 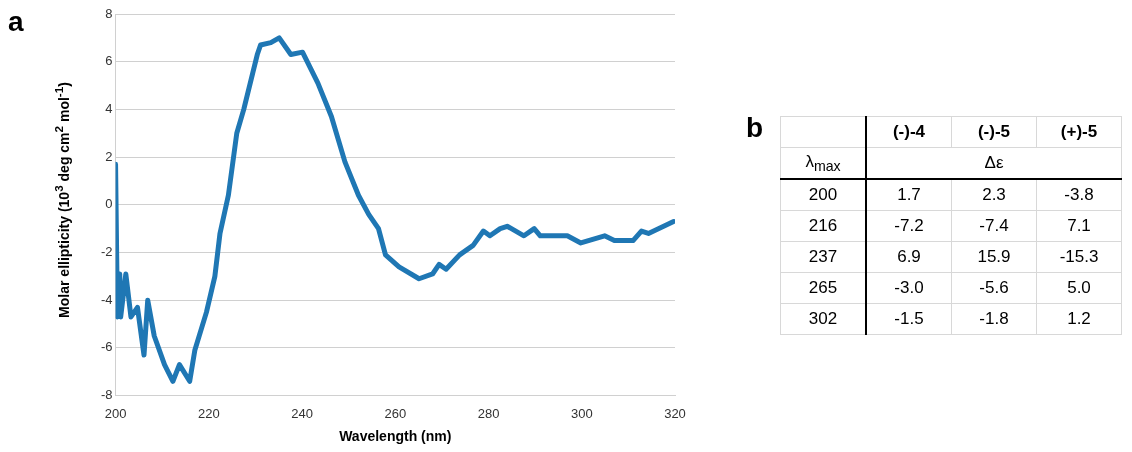 What do you see at coordinates (909, 195) in the screenshot?
I see `data-label: 1.7` at bounding box center [909, 195].